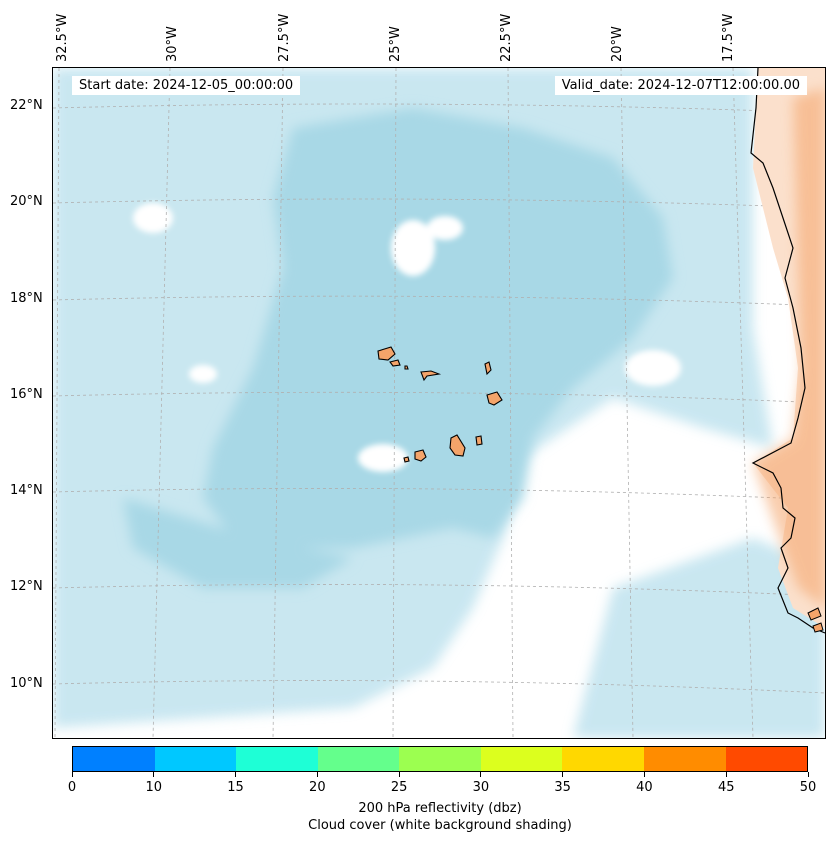 Image resolution: width=837 pixels, height=843 pixels. Describe the element at coordinates (728, 37) in the screenshot. I see `lon-label-17-5w: 17.5°W` at that location.